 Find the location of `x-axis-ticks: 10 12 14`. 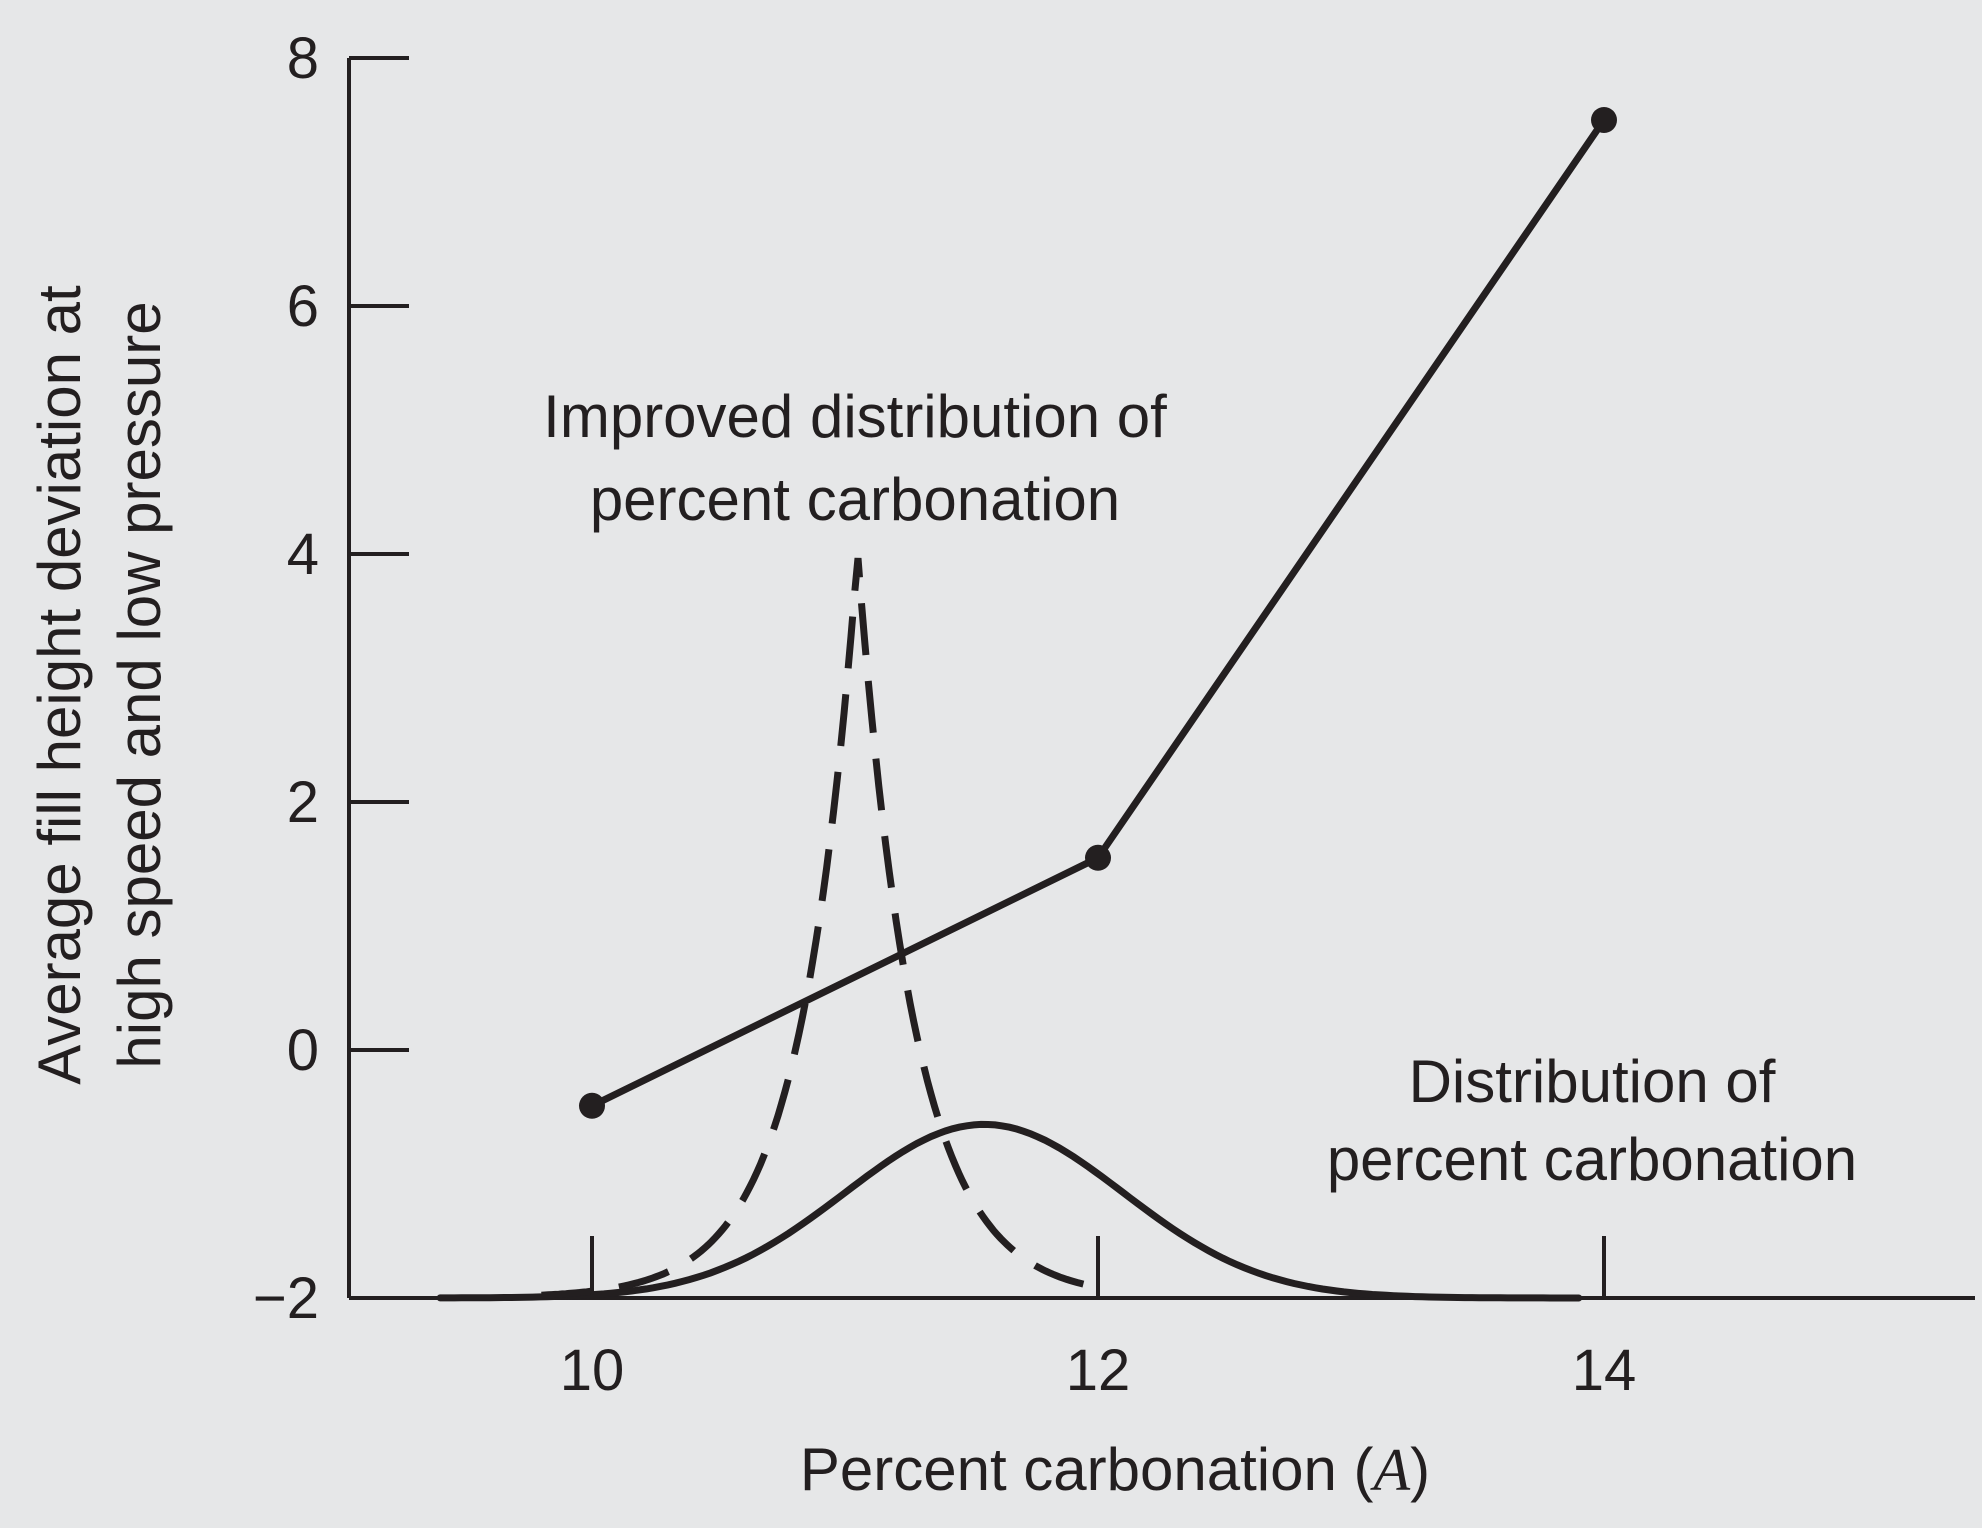

x-axis-ticks: 10 12 14 is located at coordinates (1098, 1319).